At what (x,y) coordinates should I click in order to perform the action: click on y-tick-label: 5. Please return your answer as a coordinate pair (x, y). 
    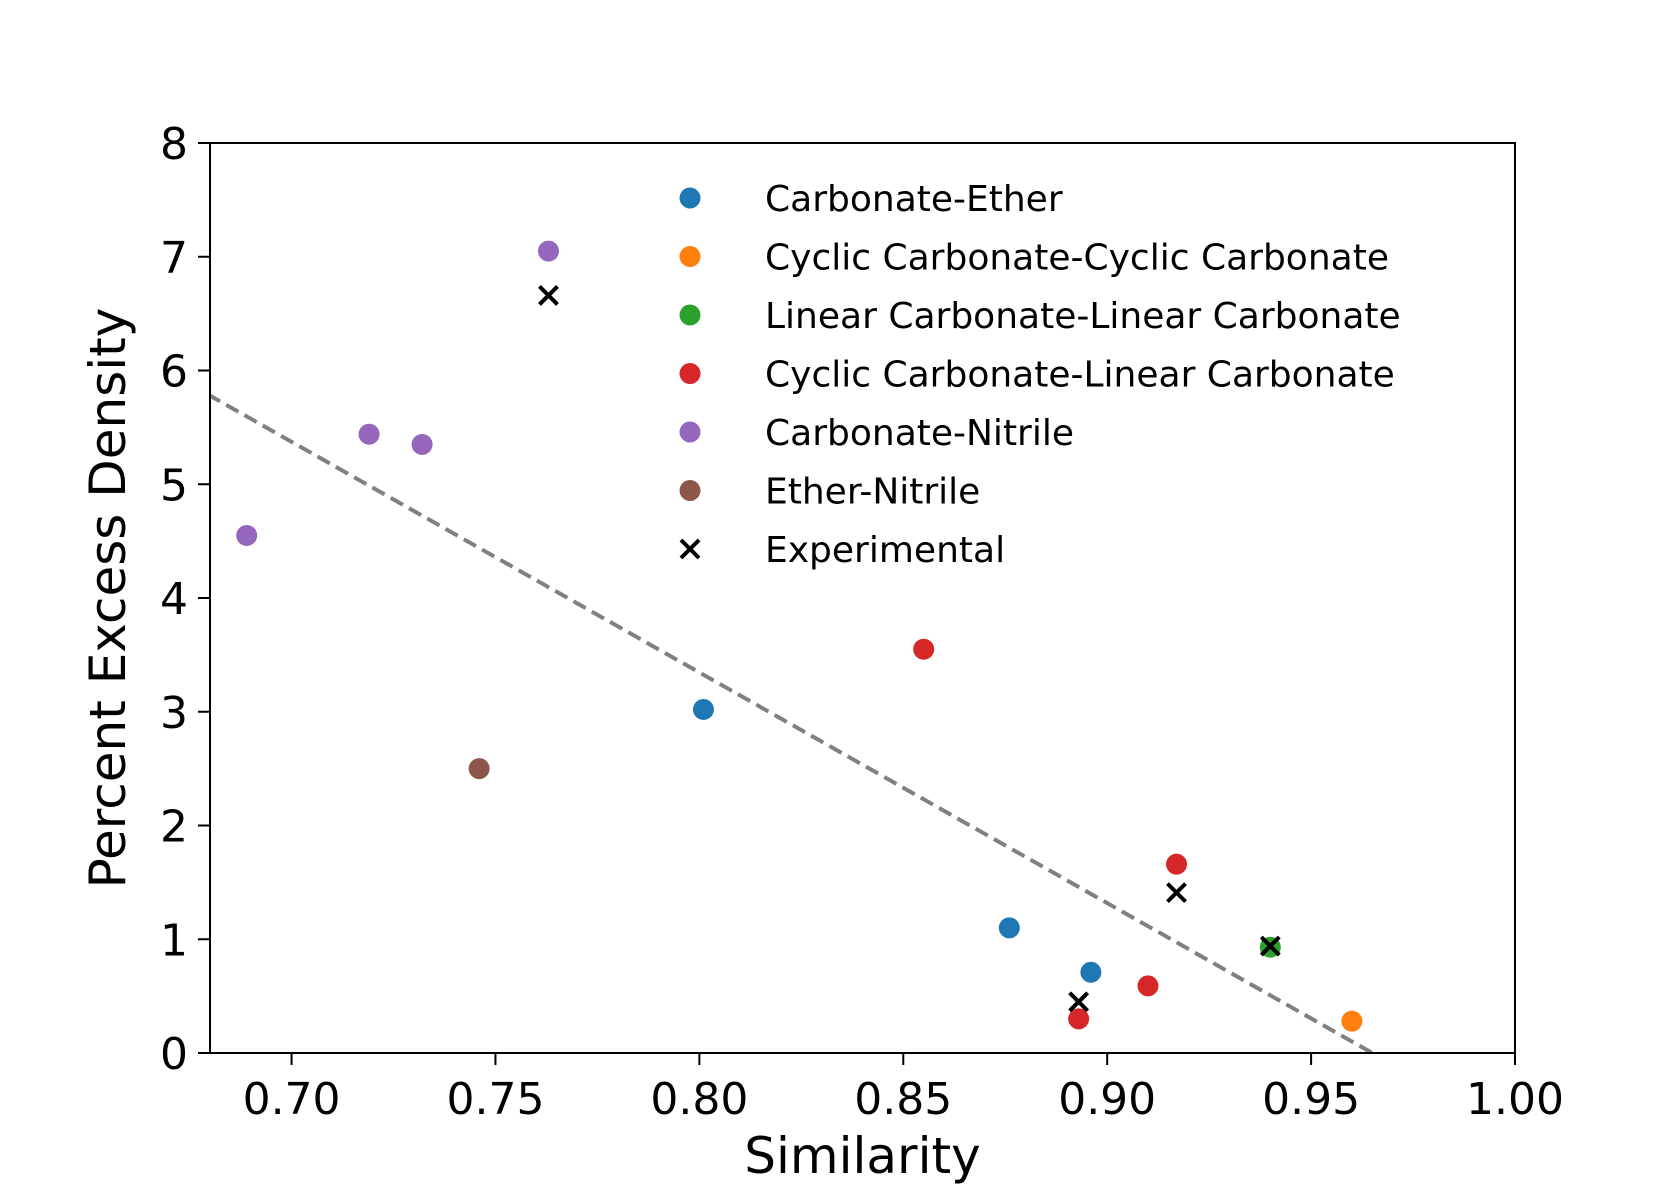
    Looking at the image, I should click on (174, 485).